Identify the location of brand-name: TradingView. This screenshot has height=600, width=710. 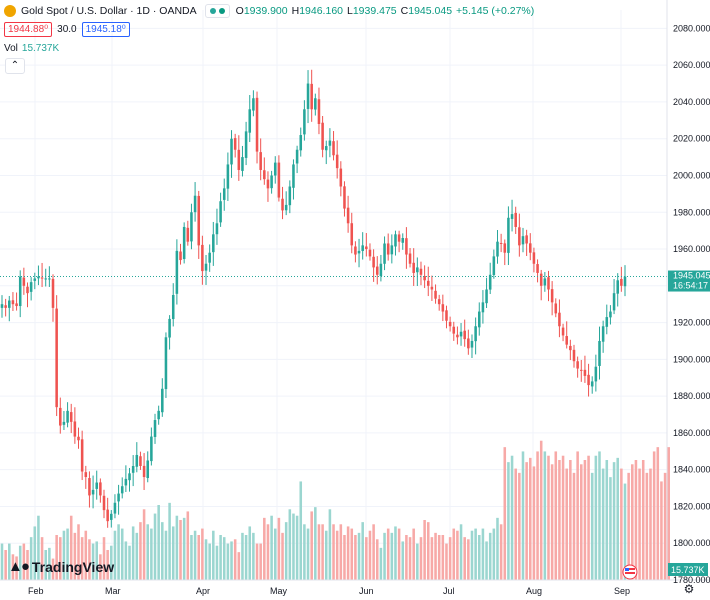
(73, 566).